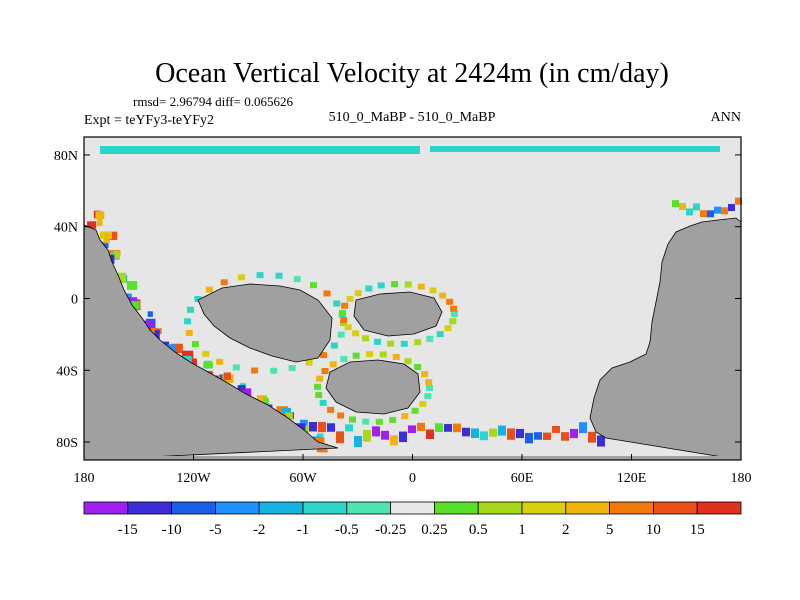 The width and height of the screenshot is (800, 600). Describe the element at coordinates (434, 530) in the screenshot. I see `colorbar-label: 0.25` at that location.